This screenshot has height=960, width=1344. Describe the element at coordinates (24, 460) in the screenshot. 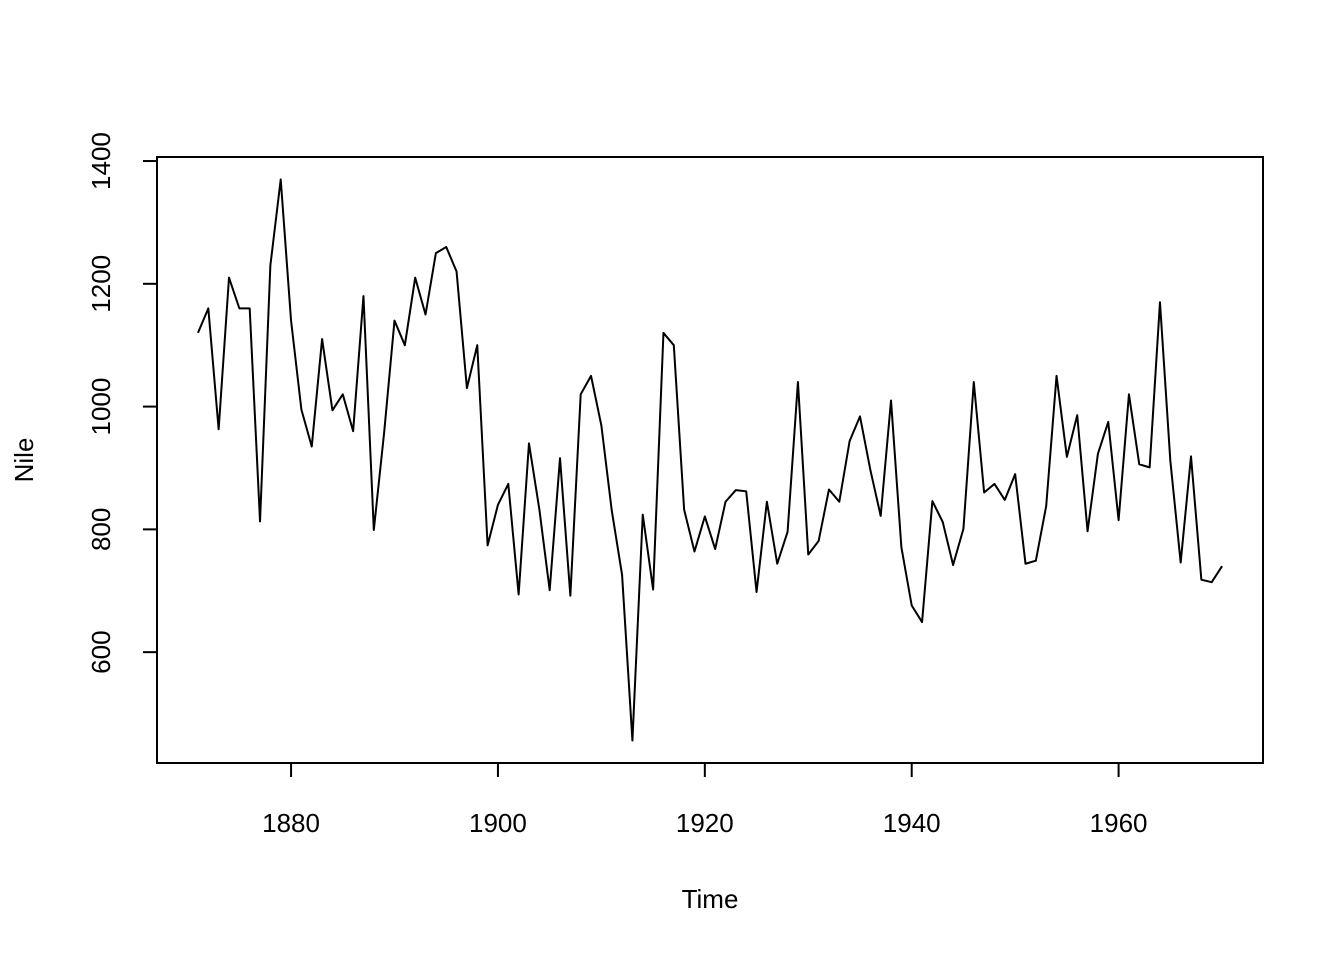

I see `y-axis-label: Nile` at that location.